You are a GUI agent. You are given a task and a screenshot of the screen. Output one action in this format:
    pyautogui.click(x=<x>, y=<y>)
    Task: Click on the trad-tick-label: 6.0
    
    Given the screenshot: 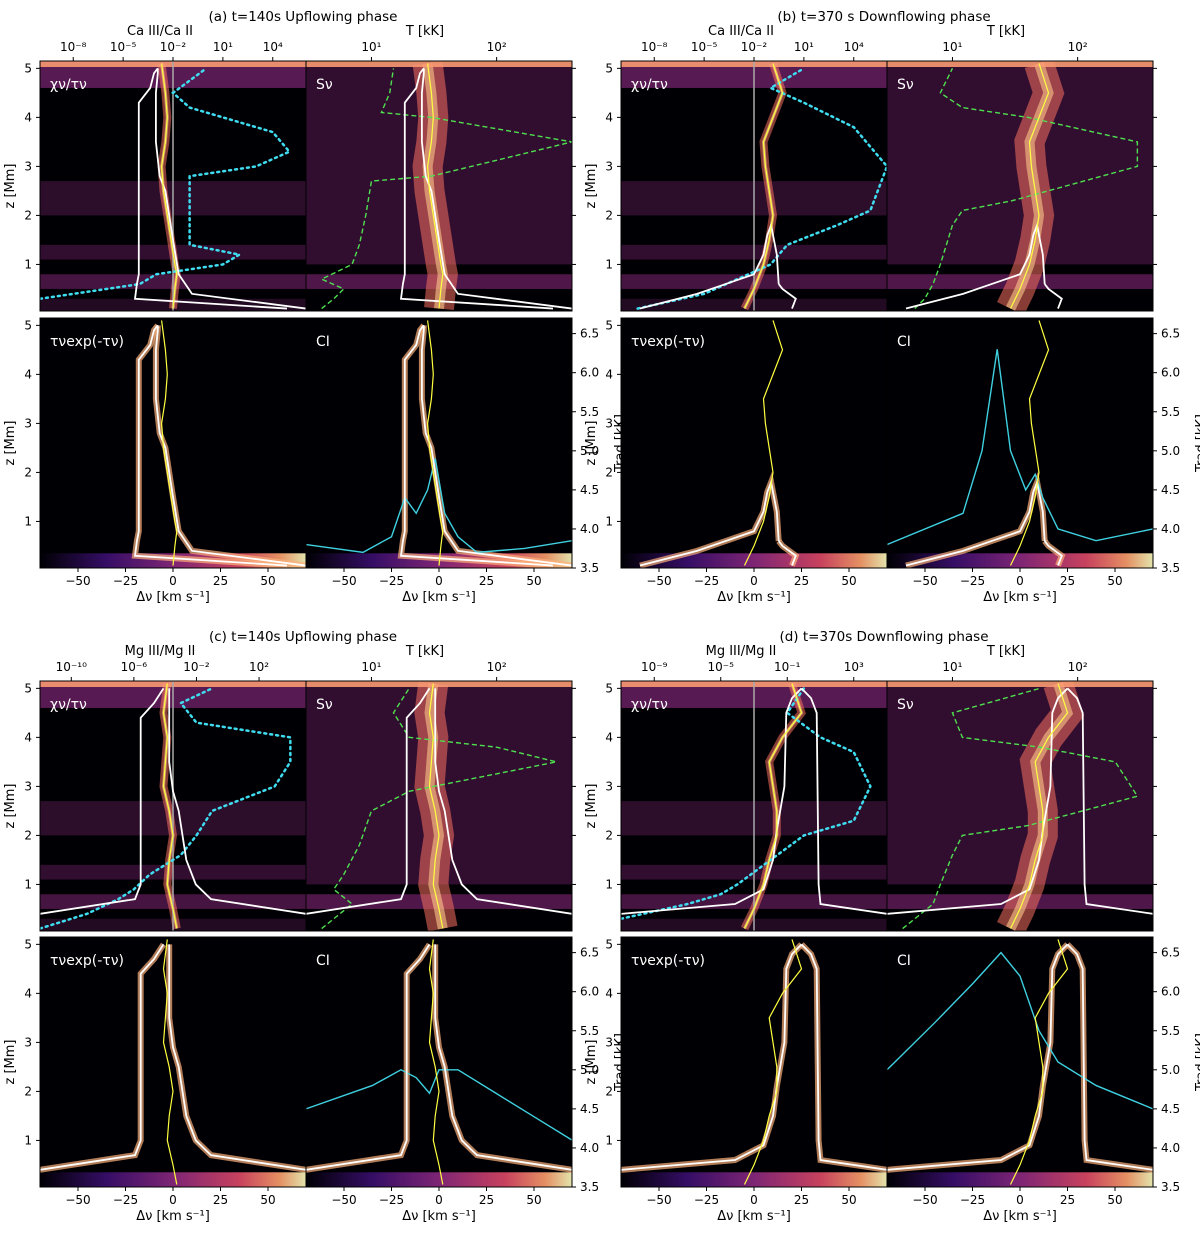 What is the action you would take?
    pyautogui.click(x=589, y=992)
    